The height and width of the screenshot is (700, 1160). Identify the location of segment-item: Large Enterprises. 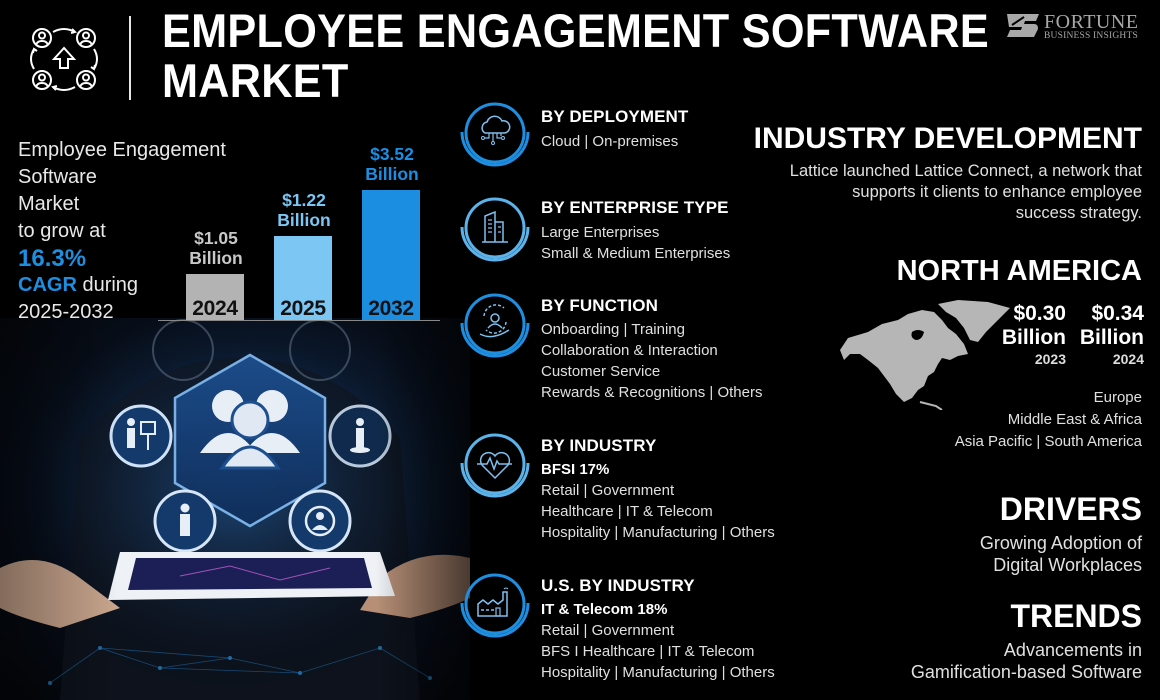
(600, 232).